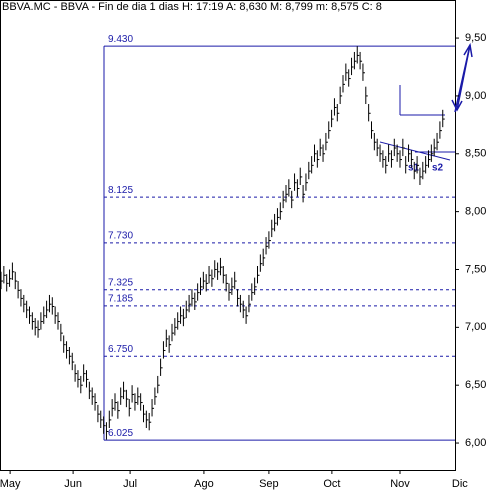  What do you see at coordinates (457, 105) in the screenshot?
I see `arrow-head` at bounding box center [457, 105].